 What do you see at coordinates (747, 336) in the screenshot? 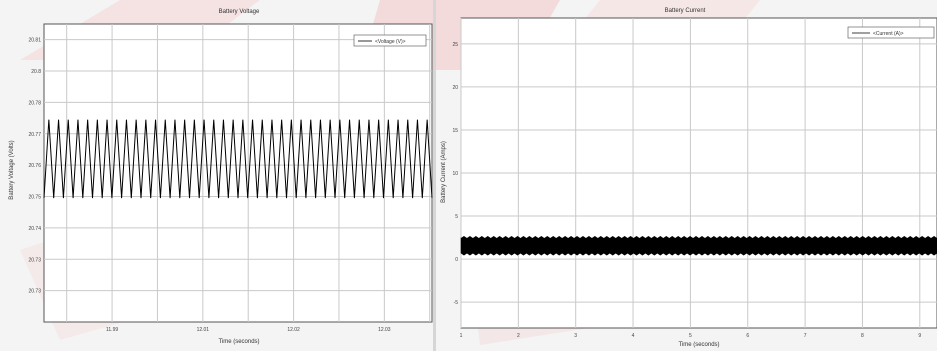
I see `c-x-tick-label: 6` at bounding box center [747, 336].